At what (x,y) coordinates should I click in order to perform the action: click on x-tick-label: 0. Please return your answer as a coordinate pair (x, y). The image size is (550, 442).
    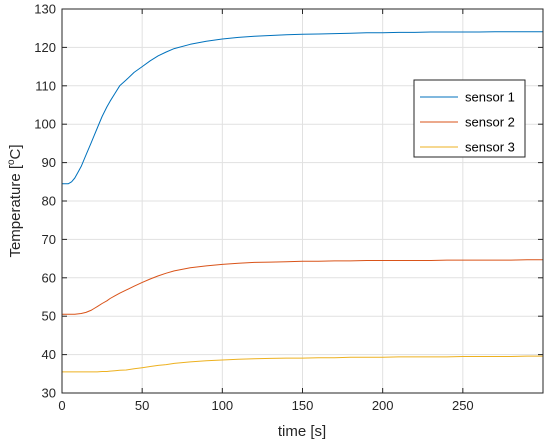
    Looking at the image, I should click on (61, 405).